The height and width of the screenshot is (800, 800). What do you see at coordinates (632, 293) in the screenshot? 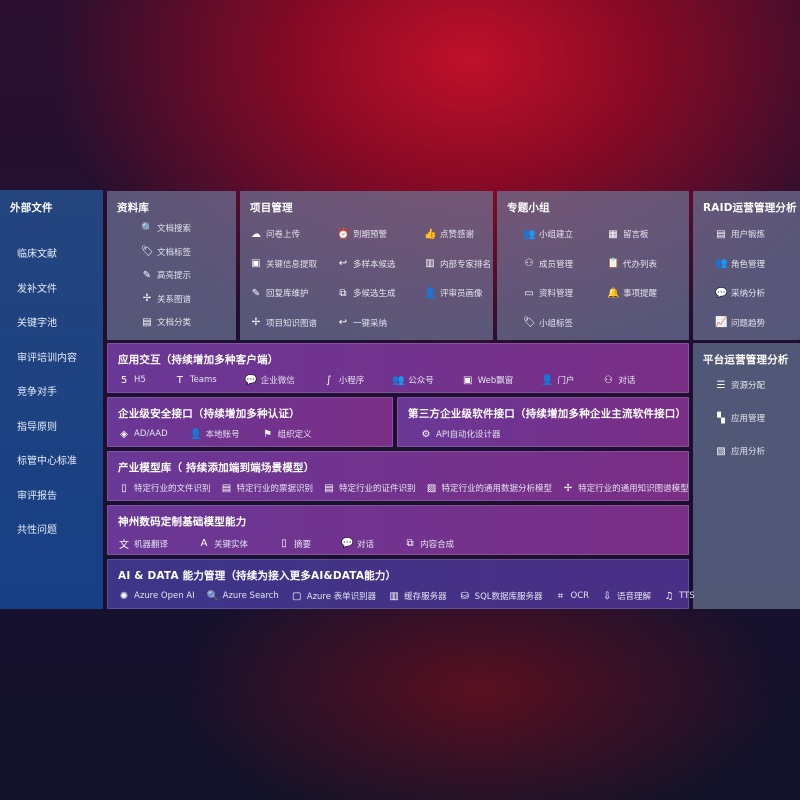
I see `item-bell: 🔔 事项提醒` at bounding box center [632, 293].